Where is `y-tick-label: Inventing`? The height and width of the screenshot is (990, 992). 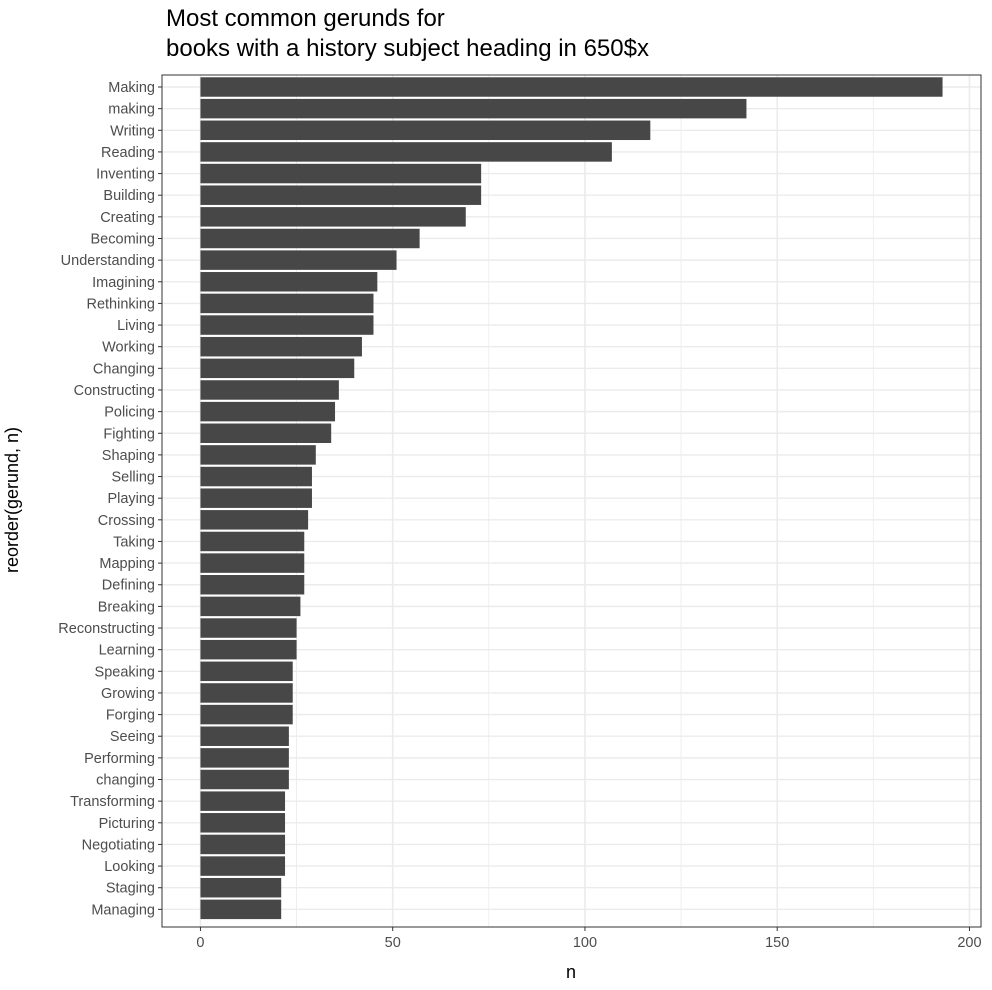
y-tick-label: Inventing is located at coordinates (125, 175).